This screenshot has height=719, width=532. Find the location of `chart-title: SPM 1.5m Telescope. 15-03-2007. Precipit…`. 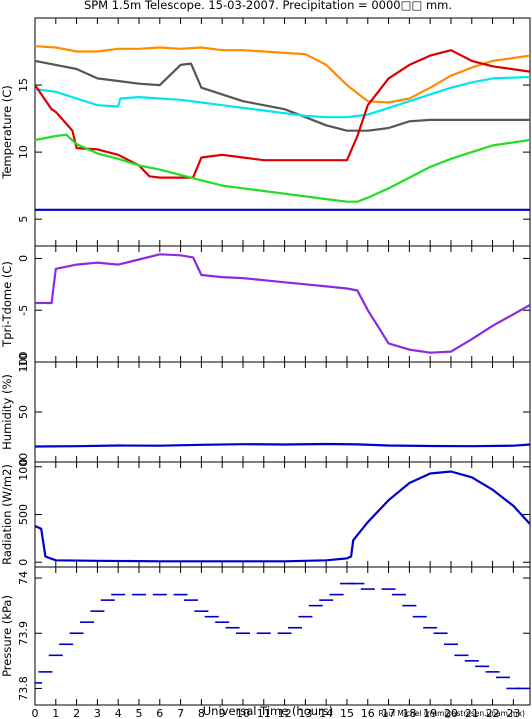

chart-title: SPM 1.5m Telescope. 15-03-2007. Precipit… is located at coordinates (268, 6).